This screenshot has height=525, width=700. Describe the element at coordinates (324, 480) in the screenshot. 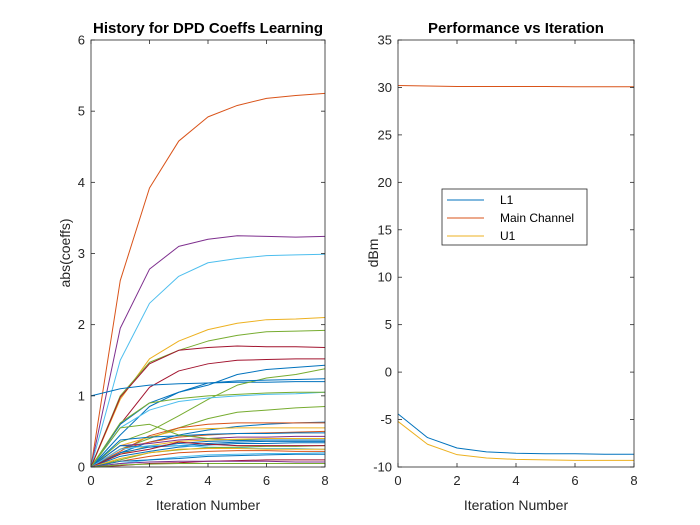

I see `left-x-tick-label: 8` at that location.